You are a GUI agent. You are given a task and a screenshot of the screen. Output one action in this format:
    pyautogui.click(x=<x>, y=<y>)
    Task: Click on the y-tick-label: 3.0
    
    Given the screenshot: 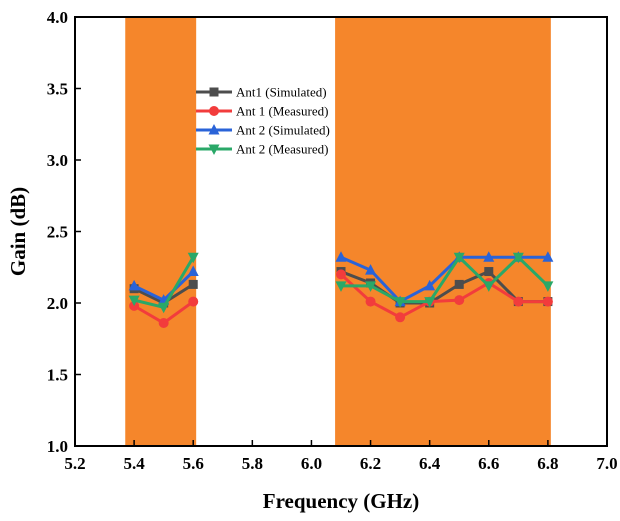 What is the action you would take?
    pyautogui.click(x=57, y=160)
    